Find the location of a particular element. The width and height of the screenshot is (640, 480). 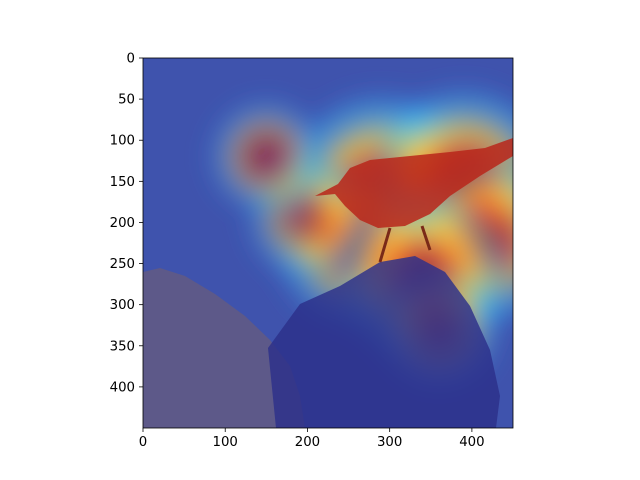

x-tick-label: 300 is located at coordinates (389, 442).